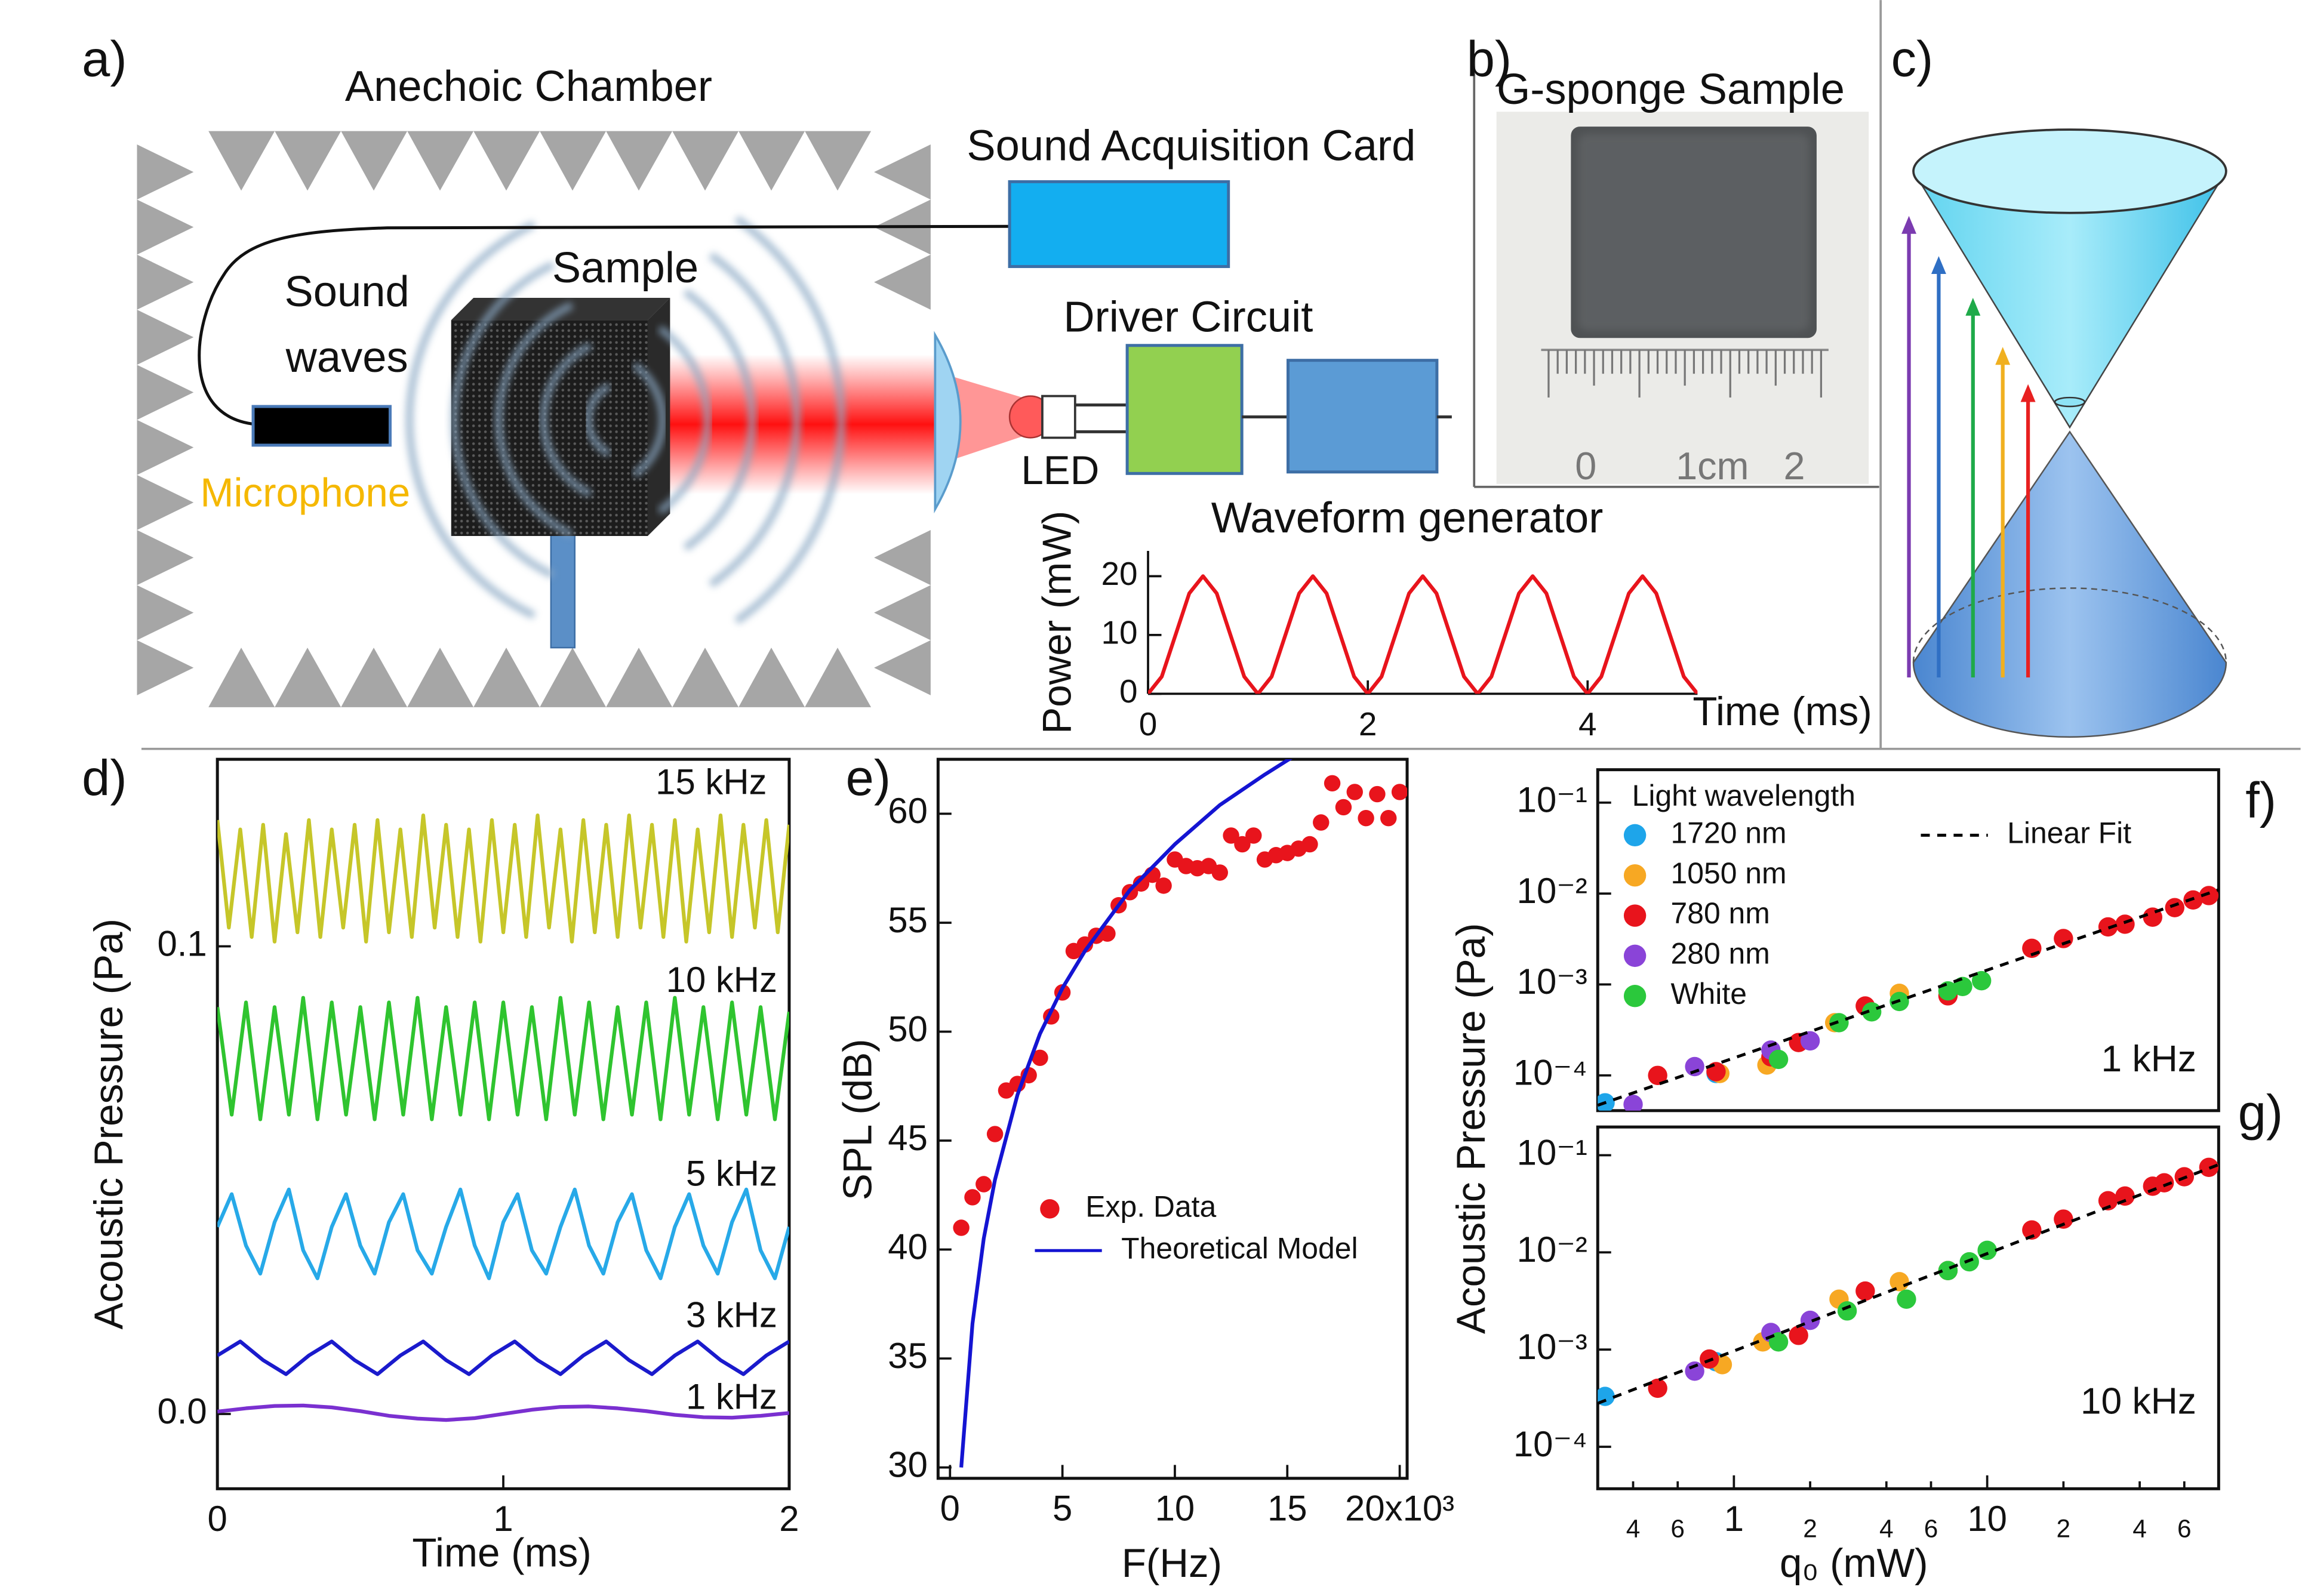  What do you see at coordinates (105, 777) in the screenshot?
I see `panel-label: d)` at bounding box center [105, 777].